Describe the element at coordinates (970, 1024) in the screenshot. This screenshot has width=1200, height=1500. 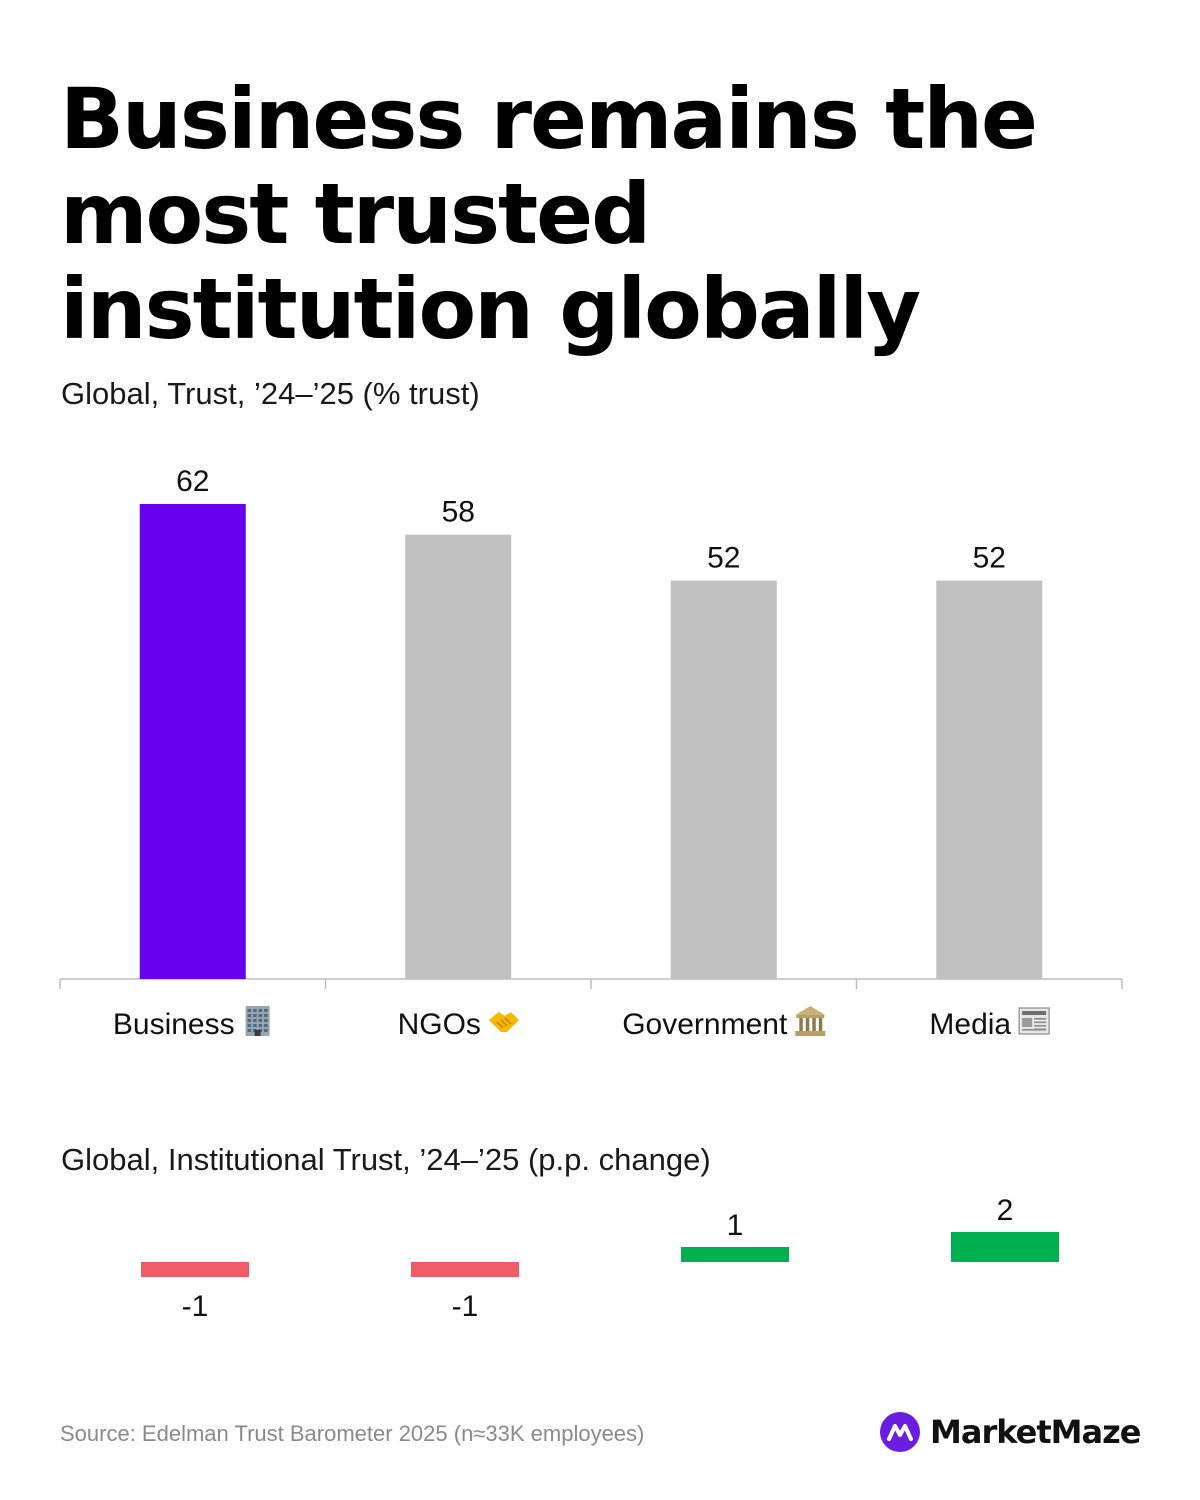
I see `category-label: Media` at that location.